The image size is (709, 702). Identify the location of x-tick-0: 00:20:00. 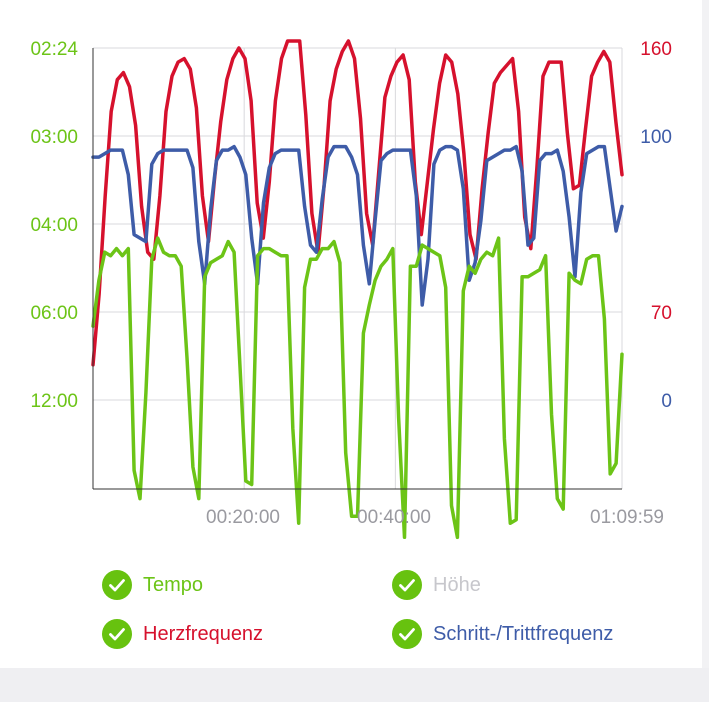
(243, 517).